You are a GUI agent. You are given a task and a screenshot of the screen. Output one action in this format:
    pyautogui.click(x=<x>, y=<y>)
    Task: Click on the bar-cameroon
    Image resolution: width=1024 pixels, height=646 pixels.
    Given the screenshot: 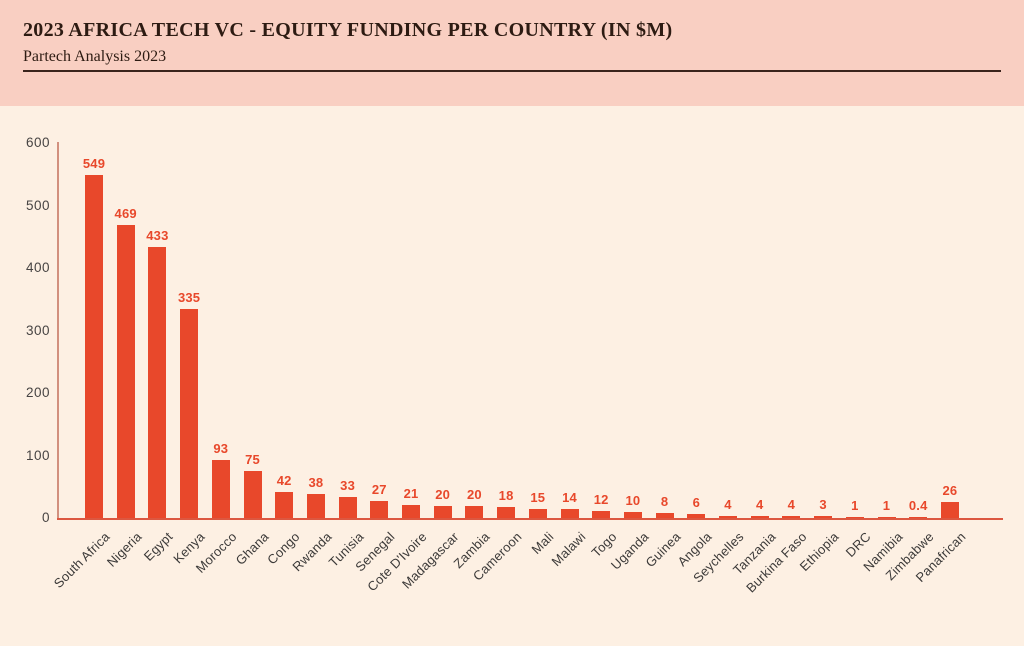 What is the action you would take?
    pyautogui.click(x=506, y=512)
    